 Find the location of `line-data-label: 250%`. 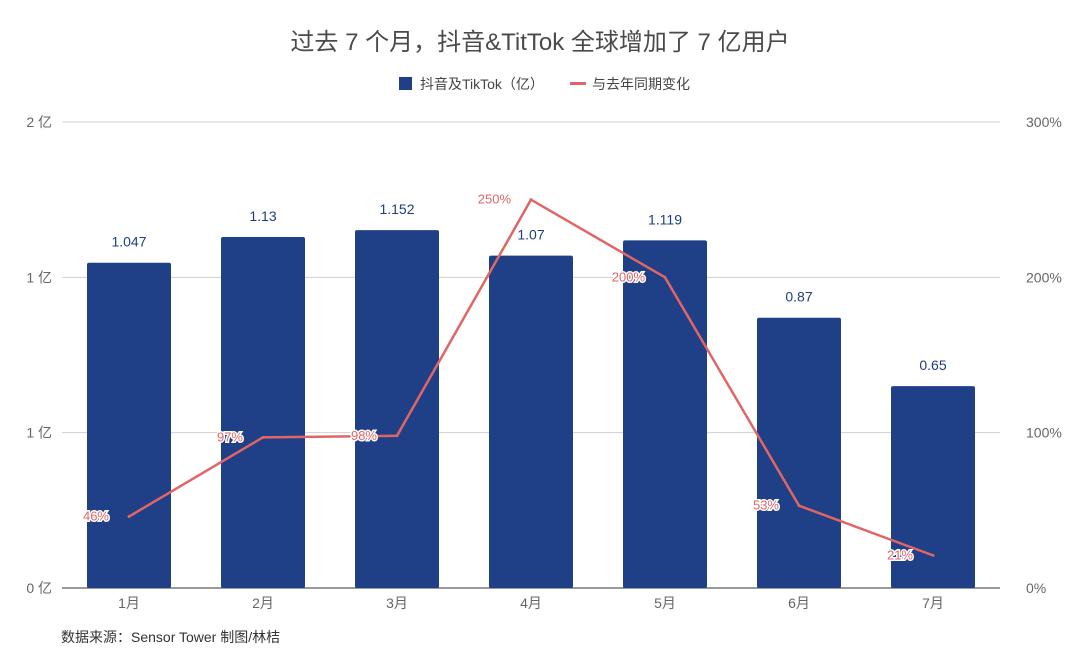

line-data-label: 250% is located at coordinates (495, 199).